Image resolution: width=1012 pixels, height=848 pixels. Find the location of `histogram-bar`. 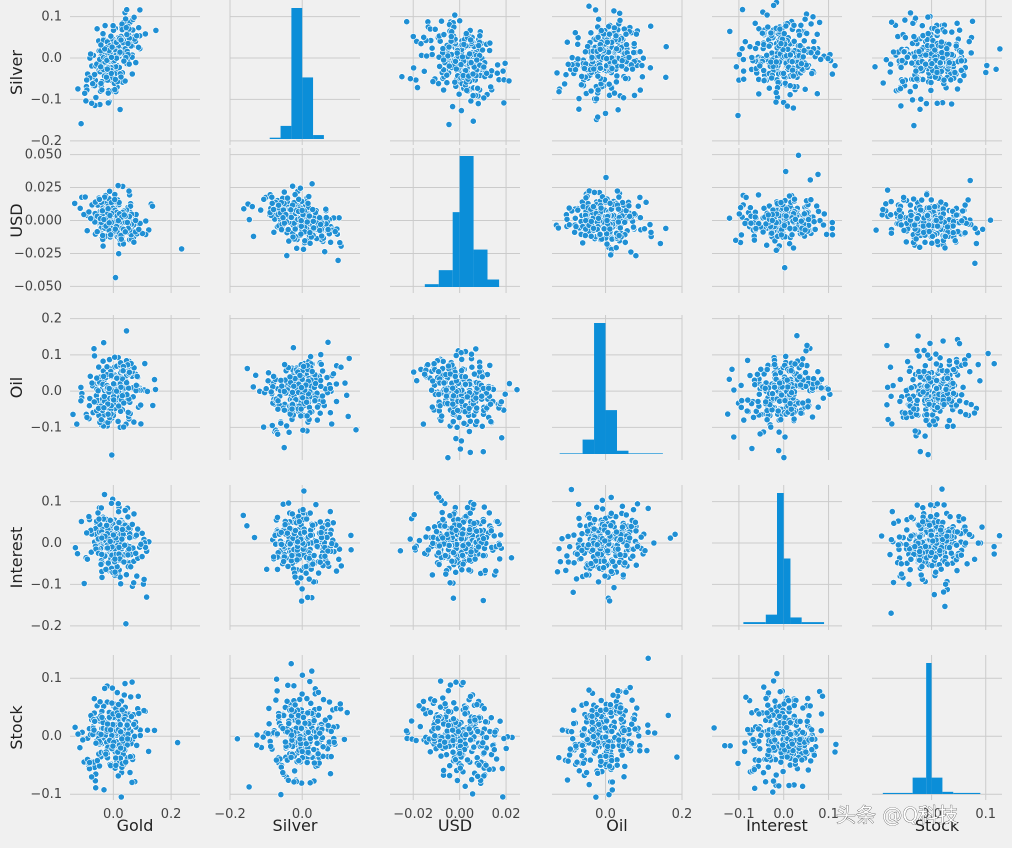

histogram-bar is located at coordinates (431, 285).